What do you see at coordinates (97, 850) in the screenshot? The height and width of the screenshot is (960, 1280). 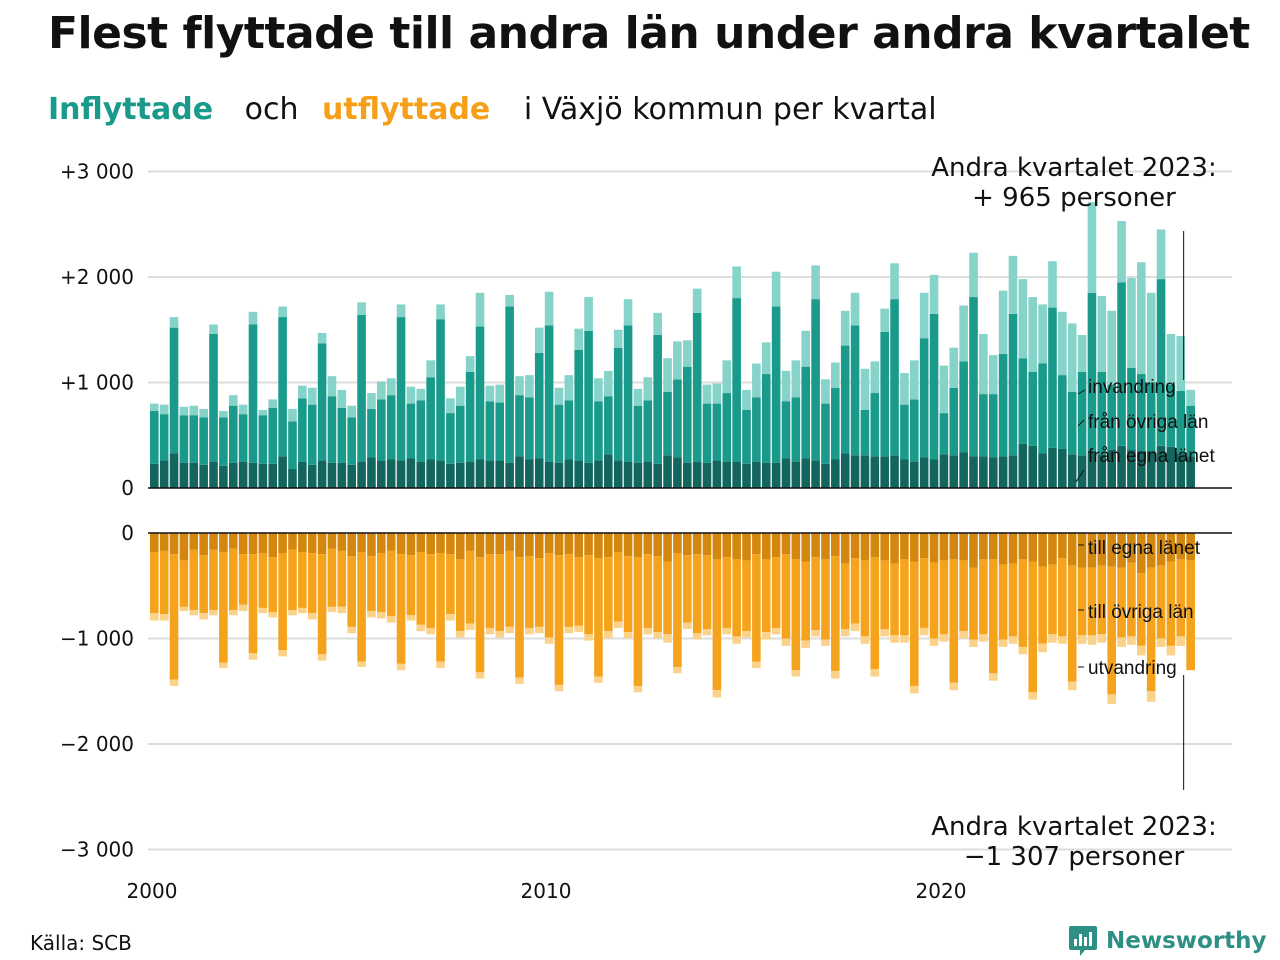 I see `y-tick-label: −3 000` at bounding box center [97, 850].